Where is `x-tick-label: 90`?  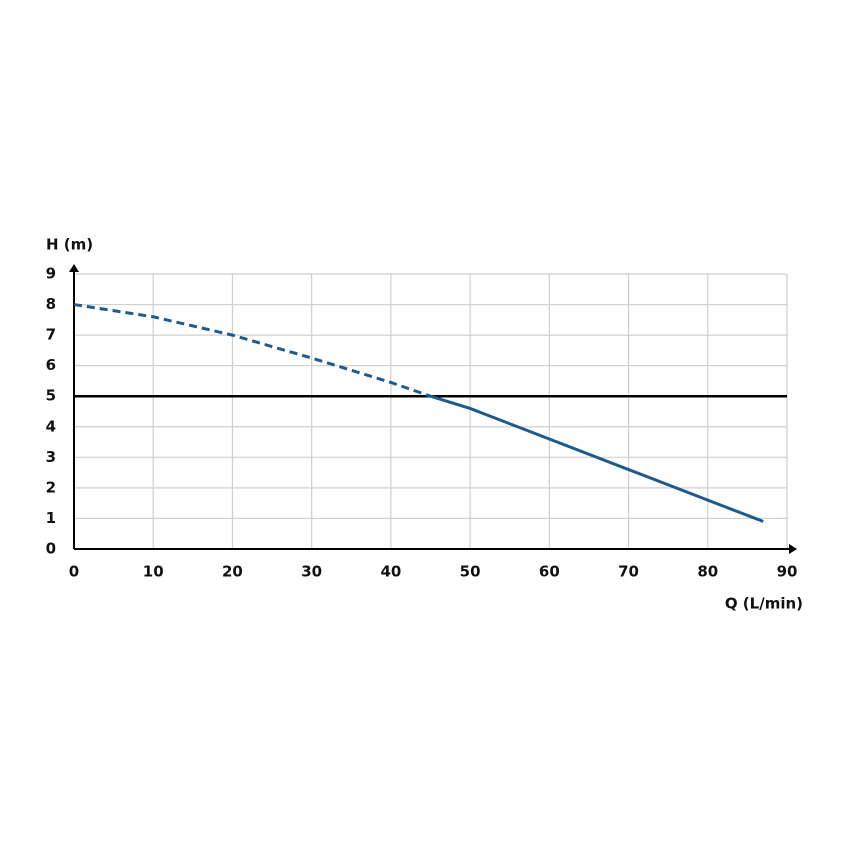
x-tick-label: 90 is located at coordinates (787, 572).